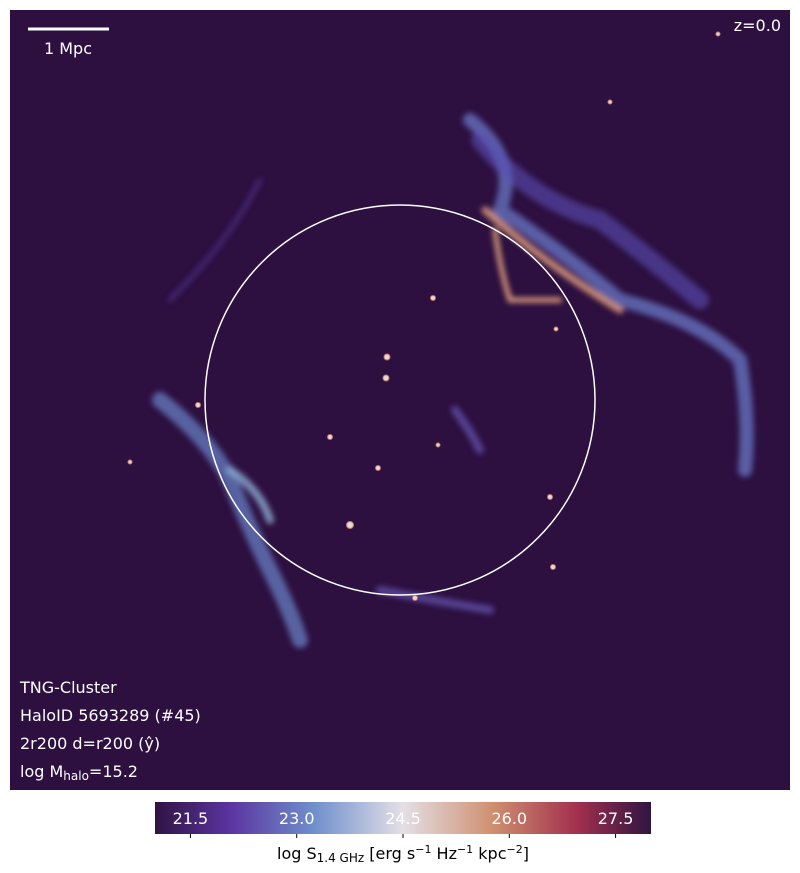 The image size is (800, 873). I want to click on colorbar-tick-label: 27.5, so click(616, 818).